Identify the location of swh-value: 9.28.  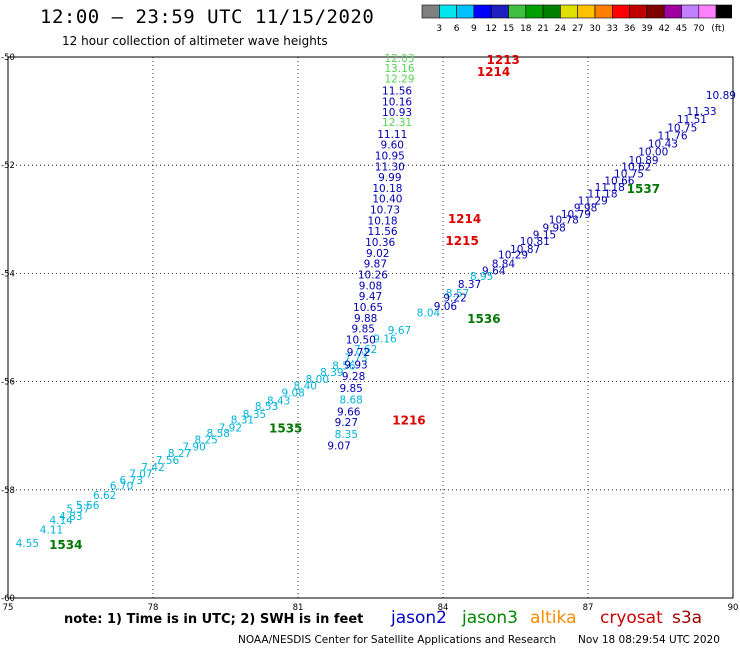
(353, 377).